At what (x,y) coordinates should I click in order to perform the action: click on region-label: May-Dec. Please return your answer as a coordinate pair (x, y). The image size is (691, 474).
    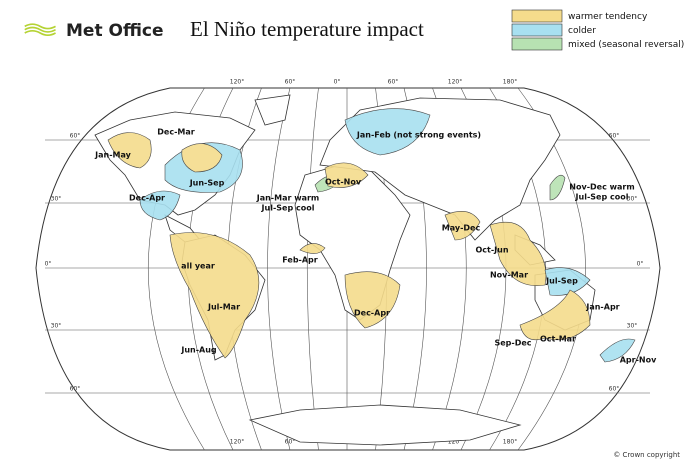
    Looking at the image, I should click on (461, 228).